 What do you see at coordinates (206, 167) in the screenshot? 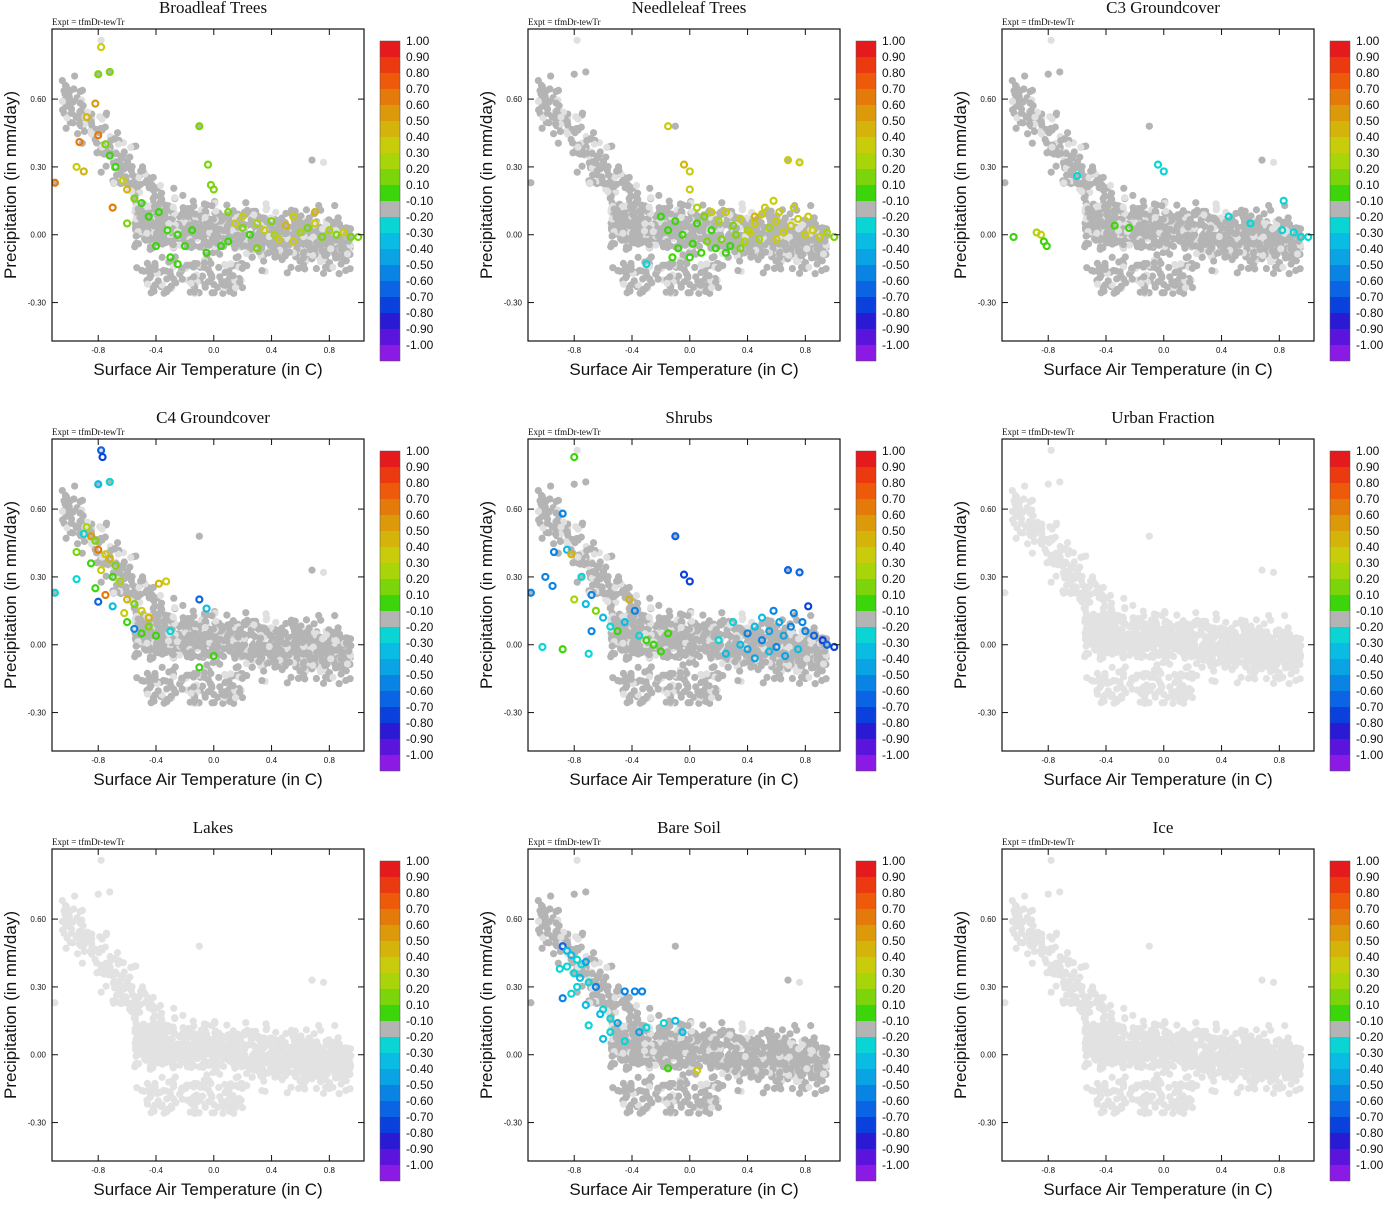
I see `scatter-points` at bounding box center [206, 167].